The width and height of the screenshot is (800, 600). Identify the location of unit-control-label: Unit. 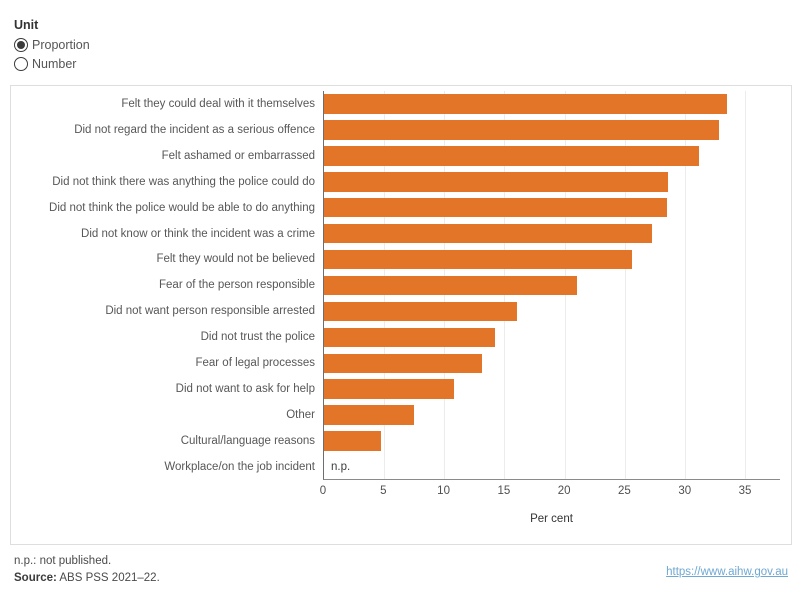
(26, 25).